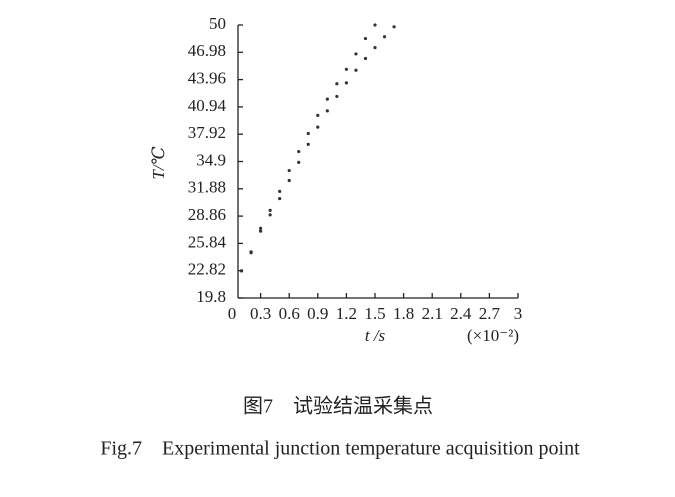 The width and height of the screenshot is (675, 497). What do you see at coordinates (207, 78) in the screenshot?
I see `y-tick-label: 43.96` at bounding box center [207, 78].